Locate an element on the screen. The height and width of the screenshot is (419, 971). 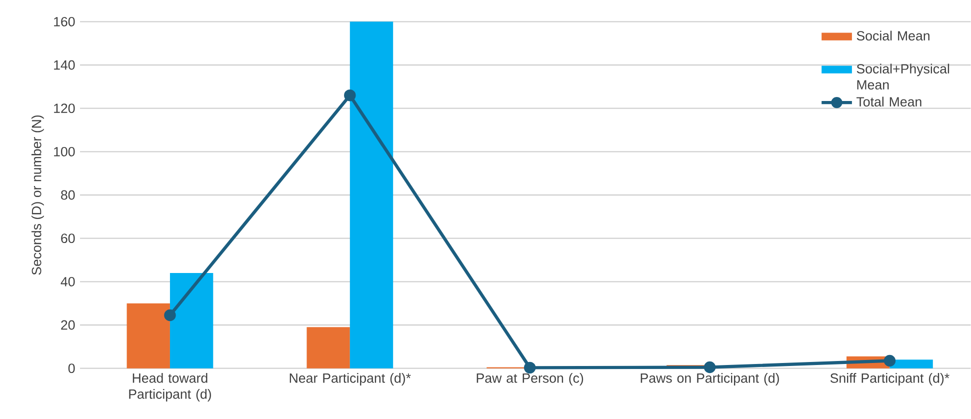
y-tick-label: 120 is located at coordinates (64, 109).